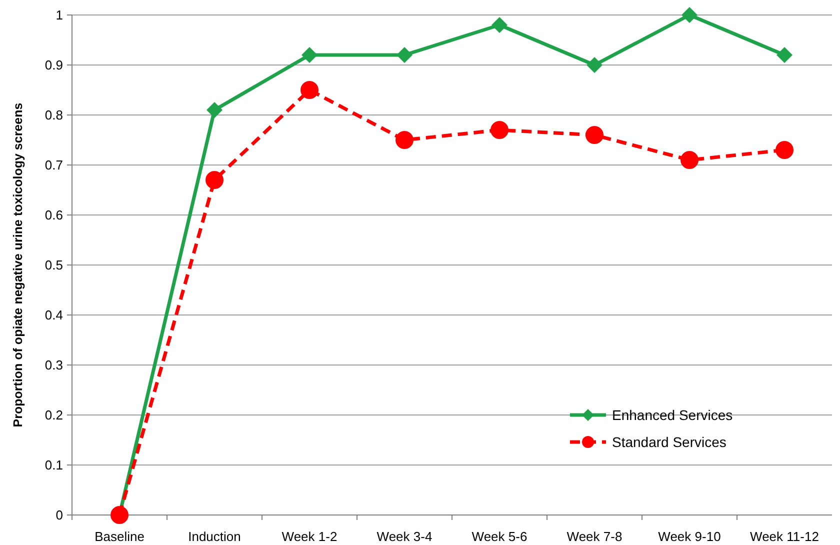 Image resolution: width=840 pixels, height=545 pixels. I want to click on y-tick-label: 0.6, so click(53, 215).